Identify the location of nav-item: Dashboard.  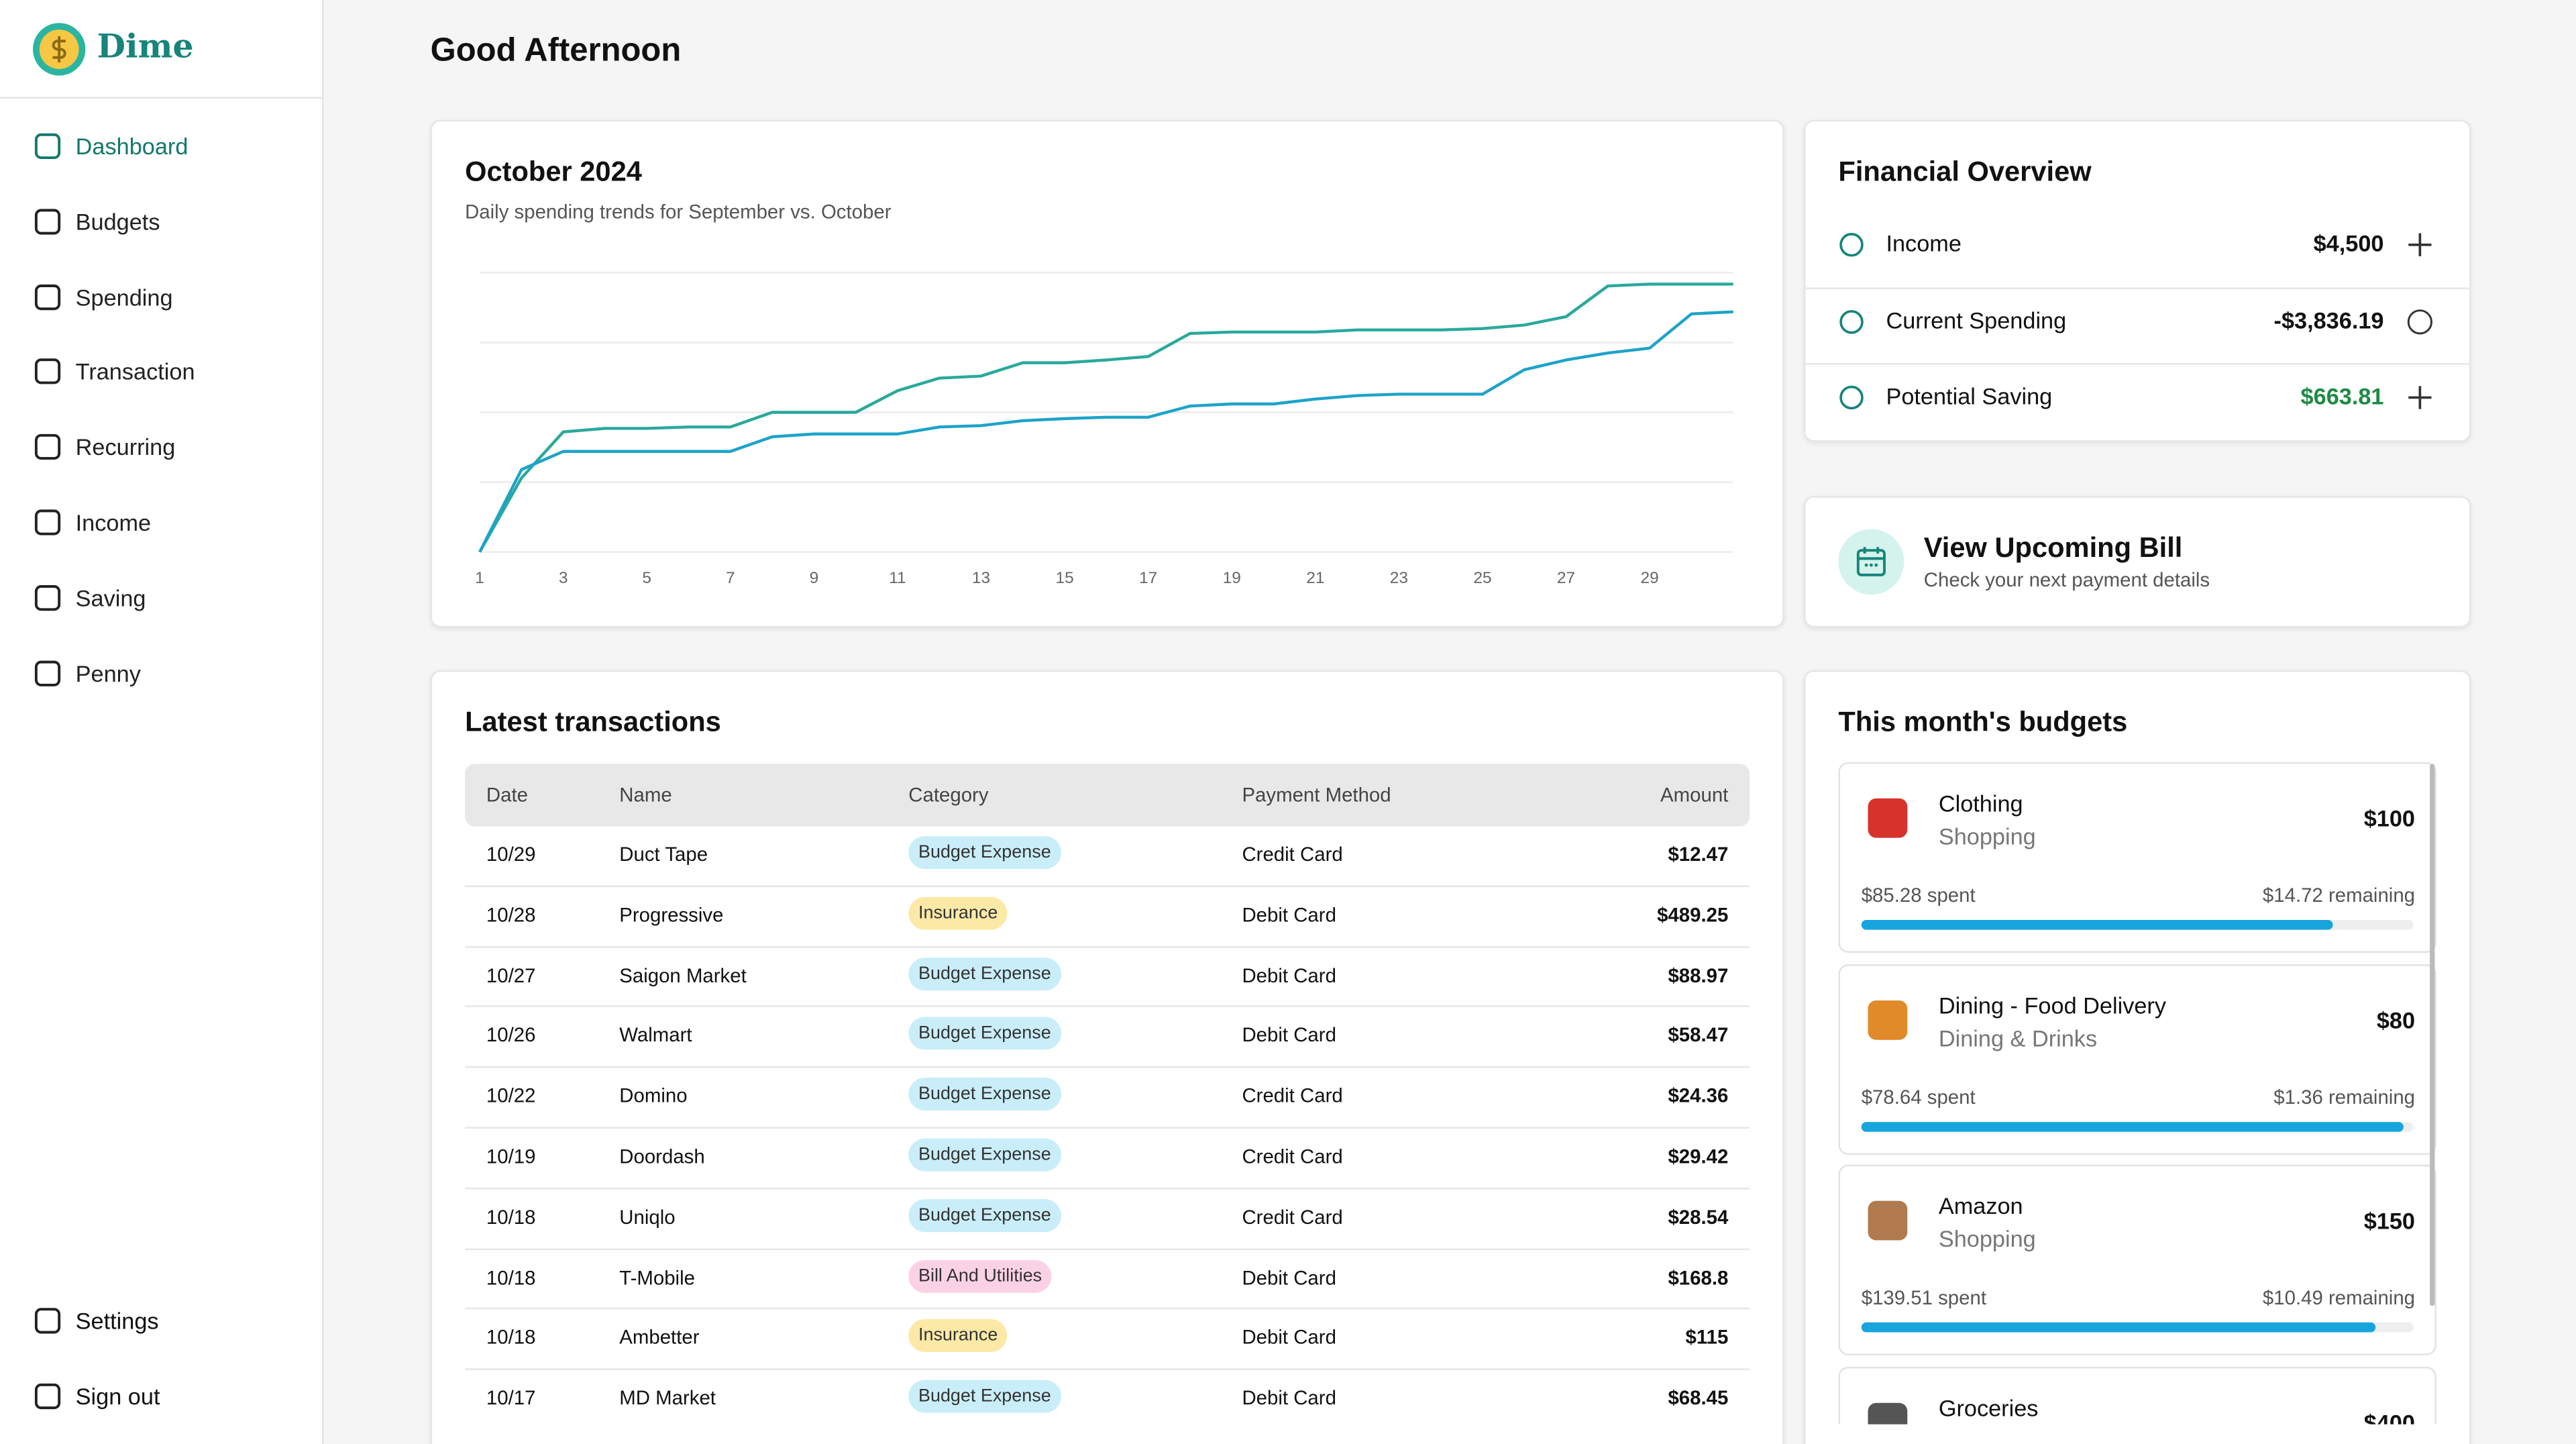
(132, 146).